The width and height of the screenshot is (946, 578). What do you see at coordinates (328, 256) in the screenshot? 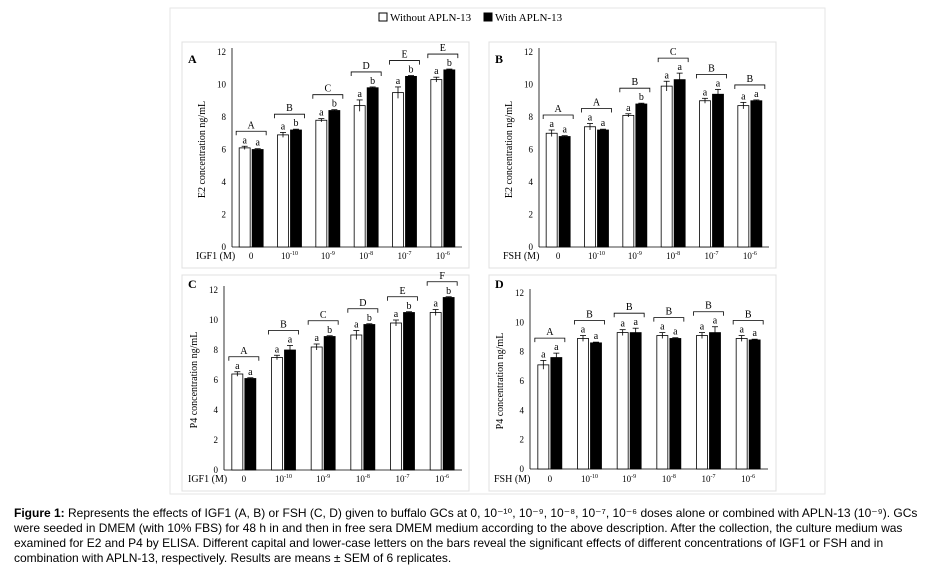
I see `x-tick-label: 10⁻⁹` at bounding box center [328, 256].